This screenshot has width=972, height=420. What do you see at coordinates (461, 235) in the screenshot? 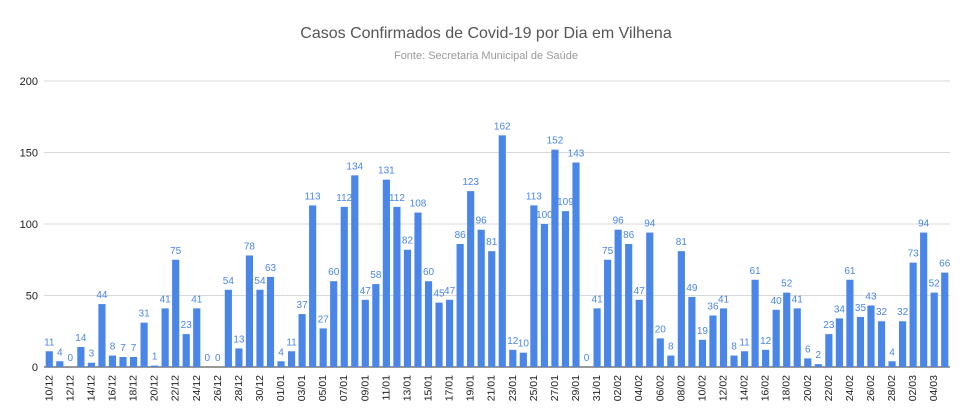
I see `data-label: 86` at bounding box center [461, 235].